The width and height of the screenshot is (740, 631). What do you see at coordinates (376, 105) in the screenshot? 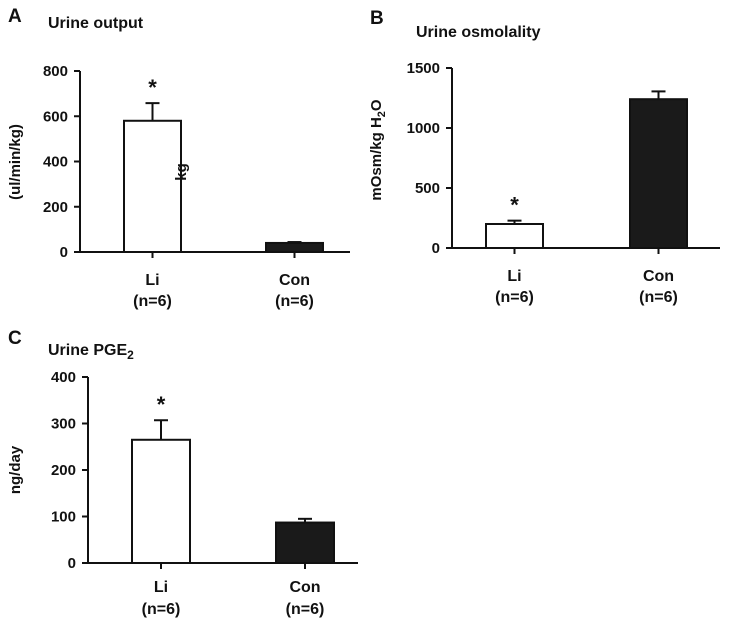
I see `y-axis-label-end: O` at bounding box center [376, 105].